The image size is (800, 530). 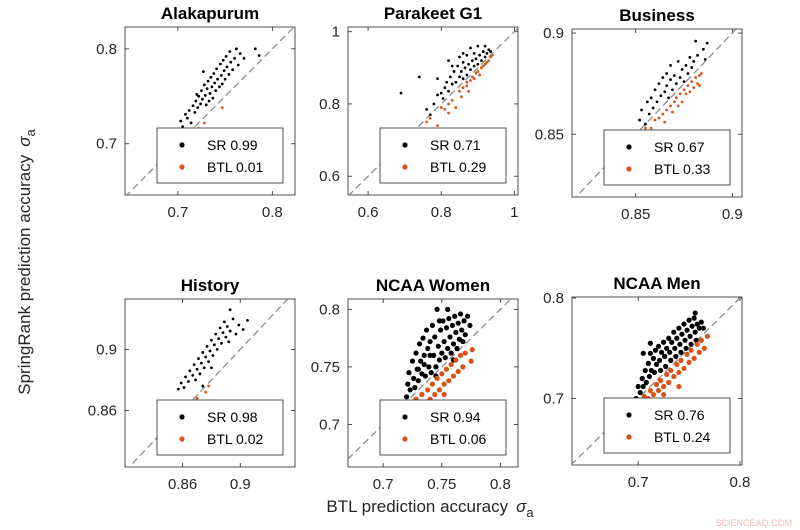 I want to click on x-tick-label: 0.8, so click(x=441, y=212).